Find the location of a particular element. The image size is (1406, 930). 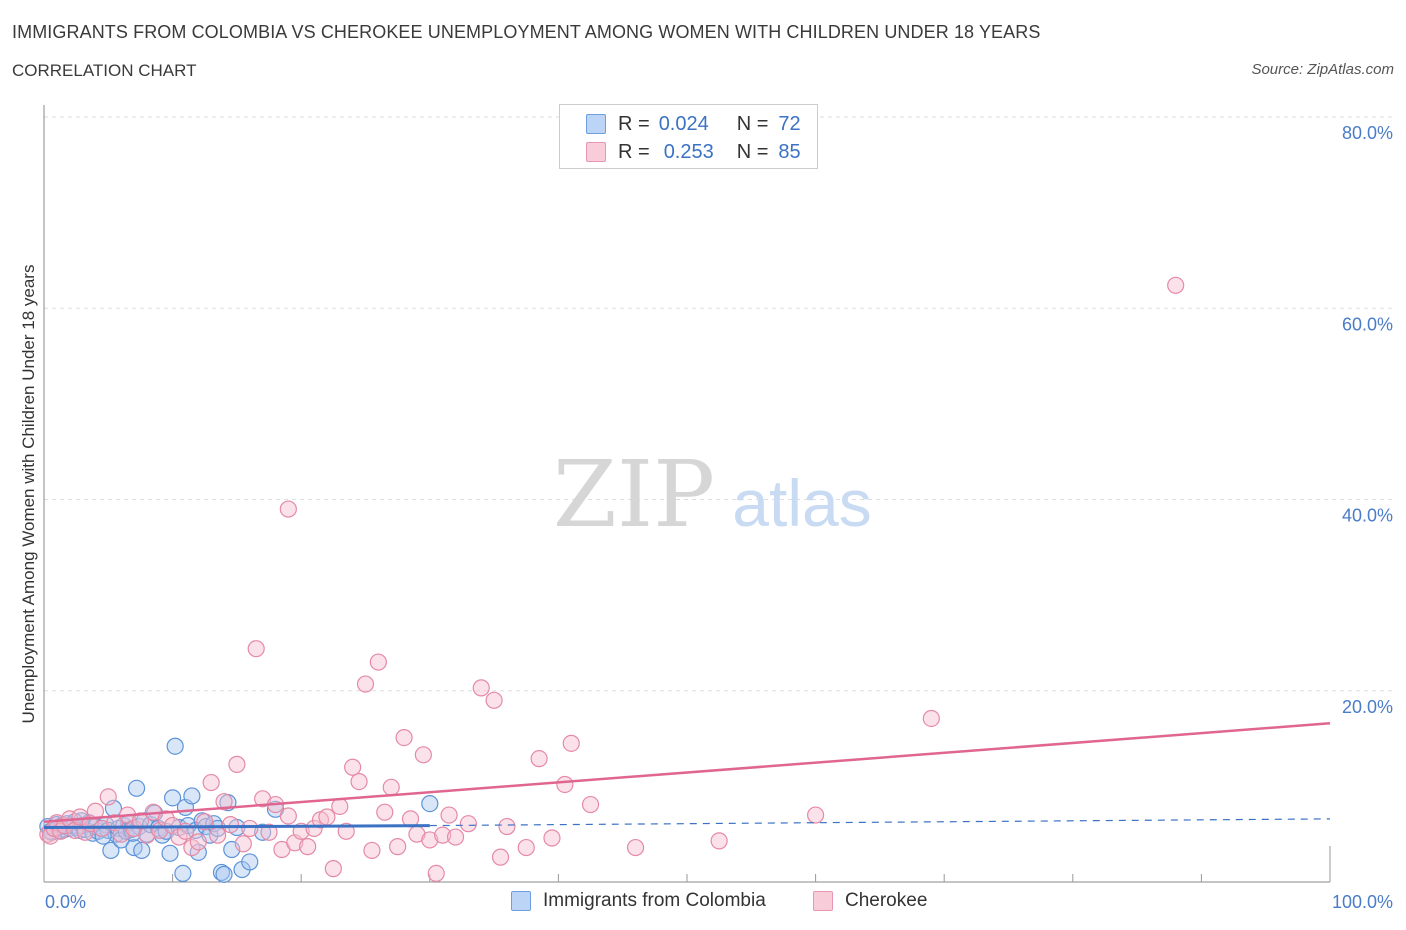

legend-row-cherokee: R = 0.253 N = 85 is located at coordinates (693, 152).